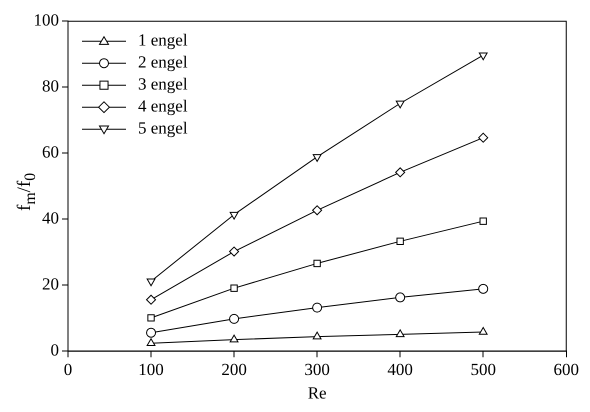 This screenshot has height=412, width=590. Describe the element at coordinates (163, 106) in the screenshot. I see `legend-label: 4 engel` at that location.